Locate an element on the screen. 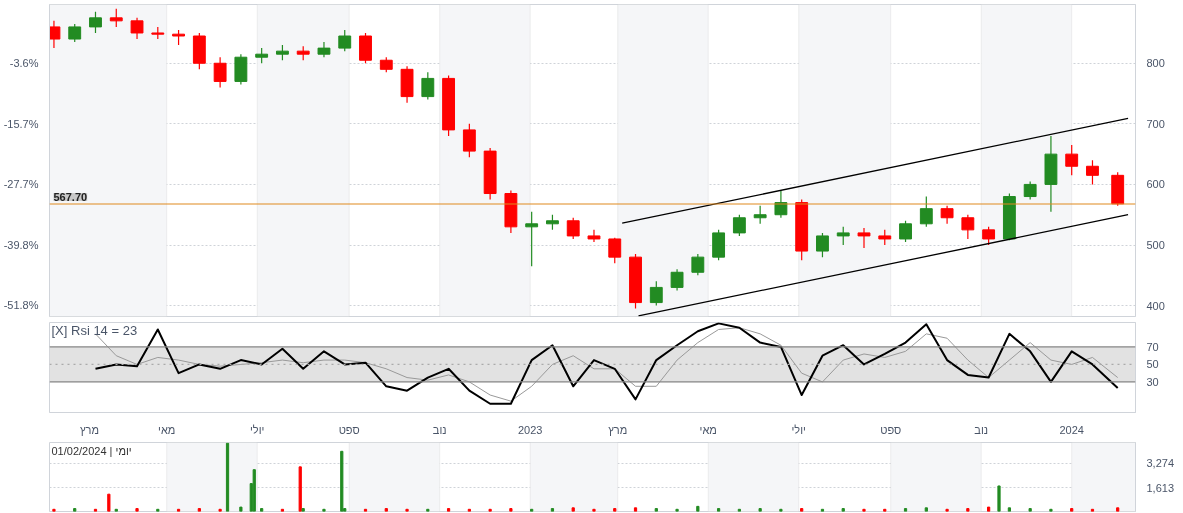 The height and width of the screenshot is (513, 1183). y2-tick-label: -27.7% is located at coordinates (21, 184).